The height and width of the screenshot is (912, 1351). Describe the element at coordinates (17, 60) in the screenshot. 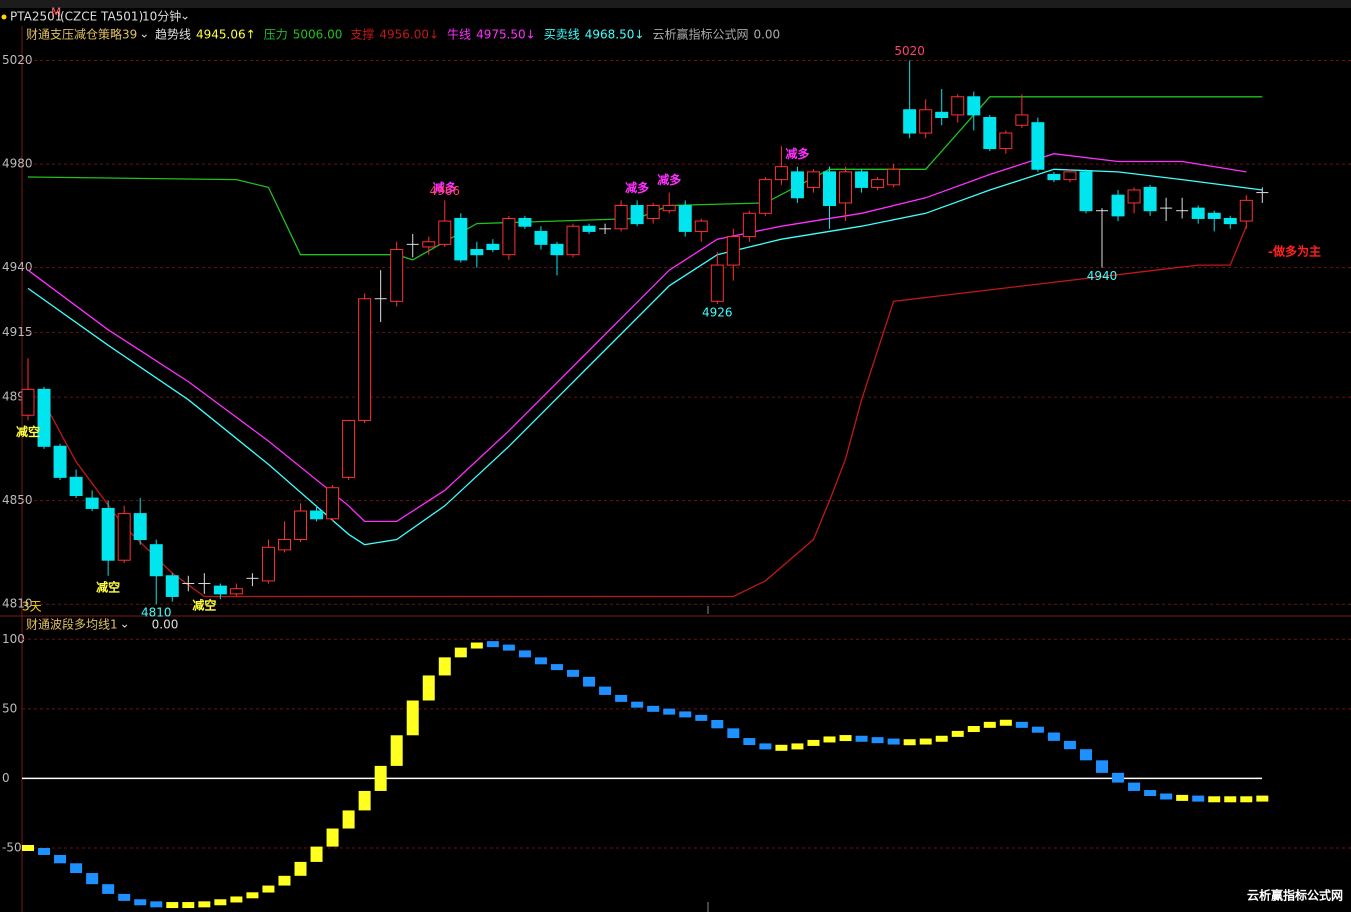

I see `y-tick-label: 5020` at that location.